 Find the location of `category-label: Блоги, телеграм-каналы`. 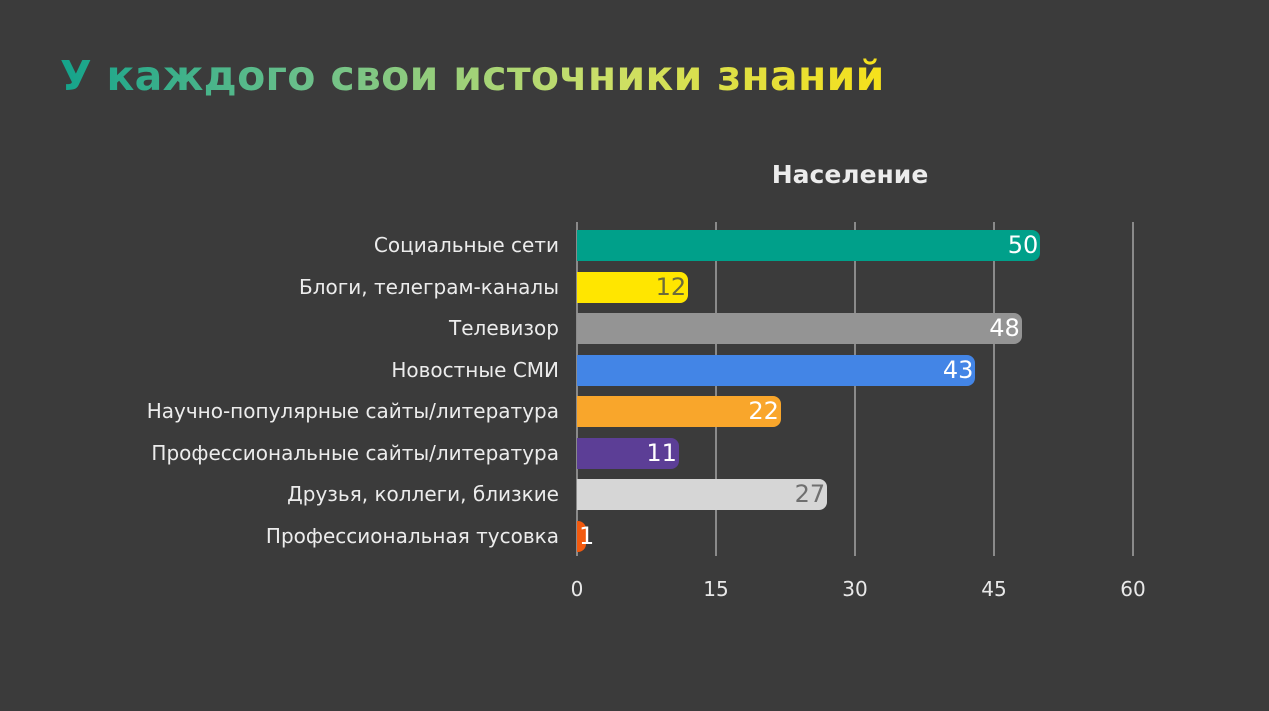

category-label: Блоги, телеграм-каналы is located at coordinates (428, 286).